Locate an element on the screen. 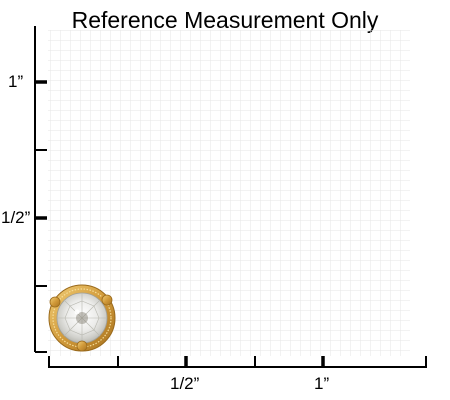 The height and width of the screenshot is (400, 450). y-tick-label-half-inch: 1/2” is located at coordinates (16, 217).